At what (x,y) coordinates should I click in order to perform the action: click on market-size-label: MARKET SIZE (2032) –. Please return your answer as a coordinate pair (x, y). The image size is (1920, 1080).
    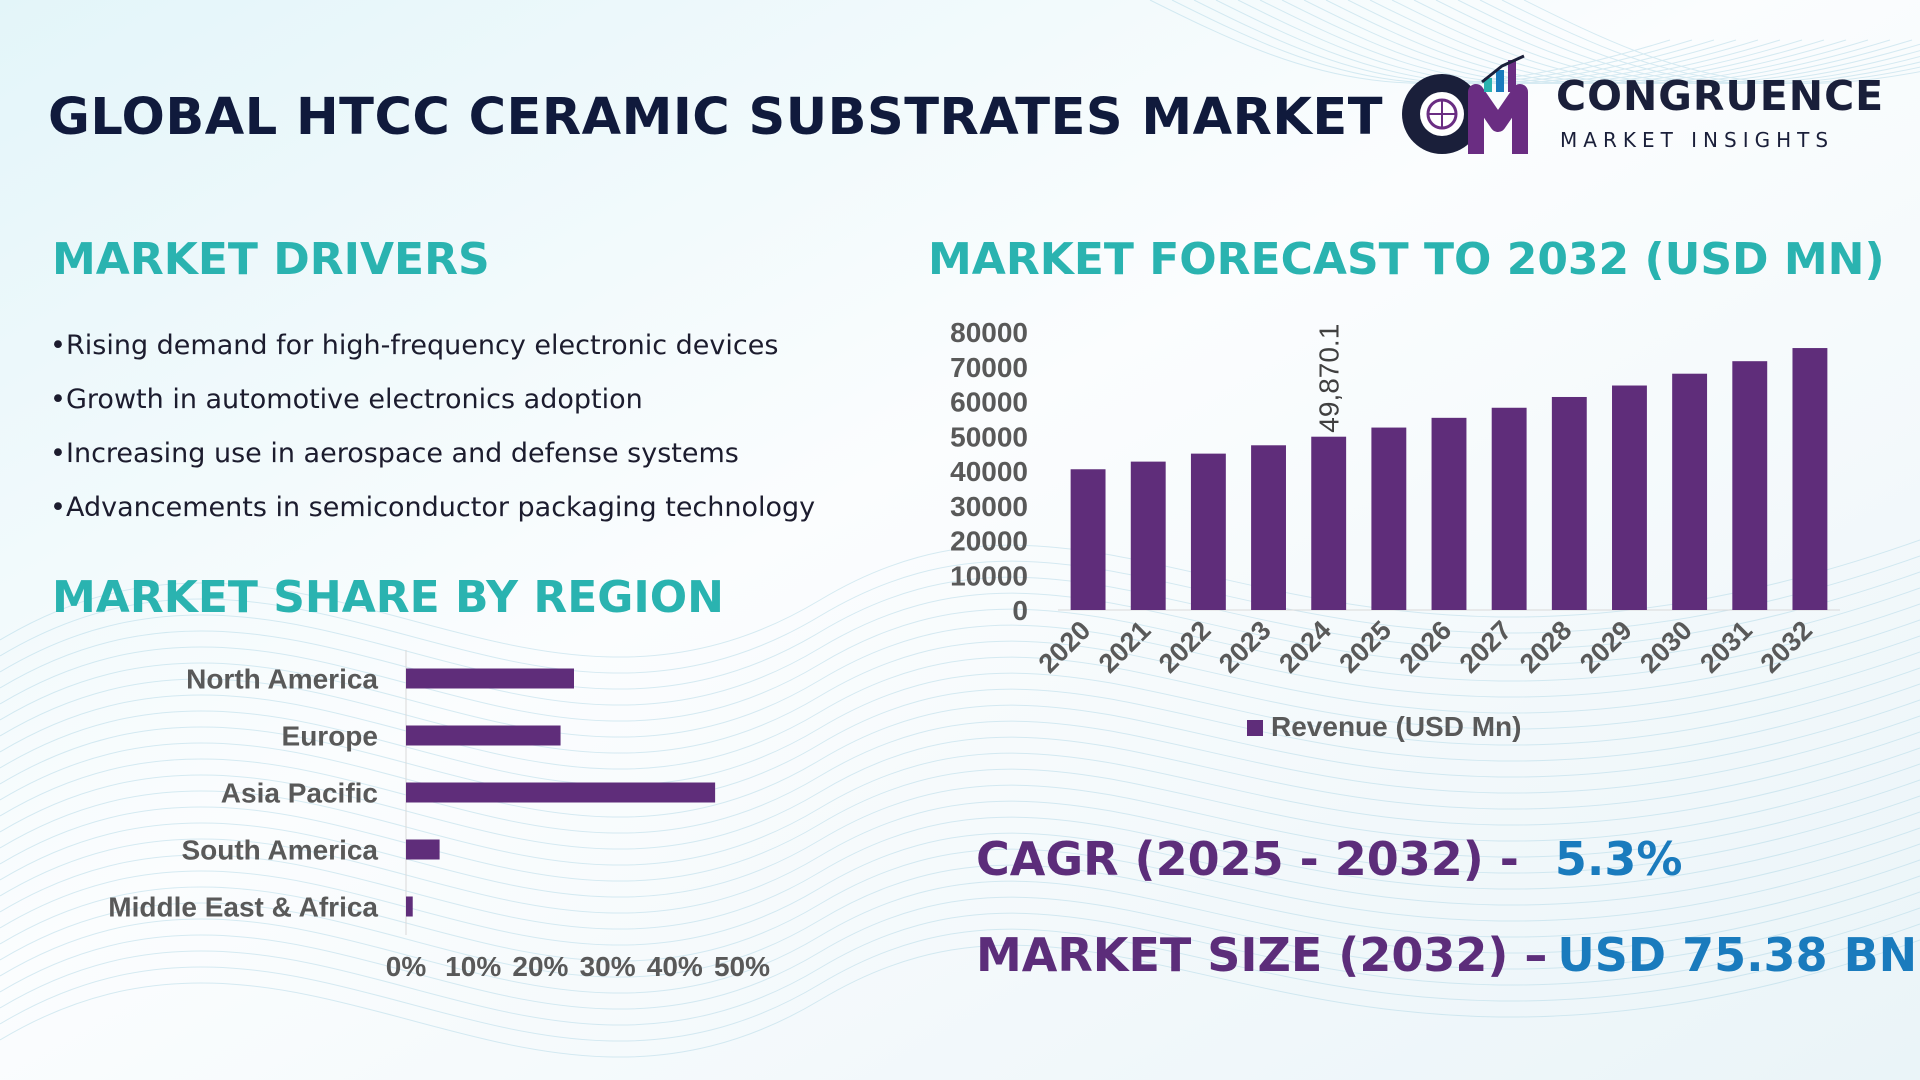
    Looking at the image, I should click on (1262, 955).